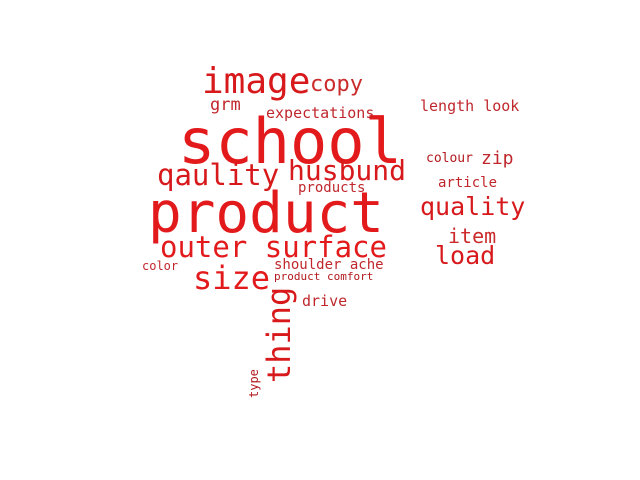 The image size is (640, 480). Describe the element at coordinates (329, 265) in the screenshot. I see `word-shoulder-ache: shoulder ache` at that location.